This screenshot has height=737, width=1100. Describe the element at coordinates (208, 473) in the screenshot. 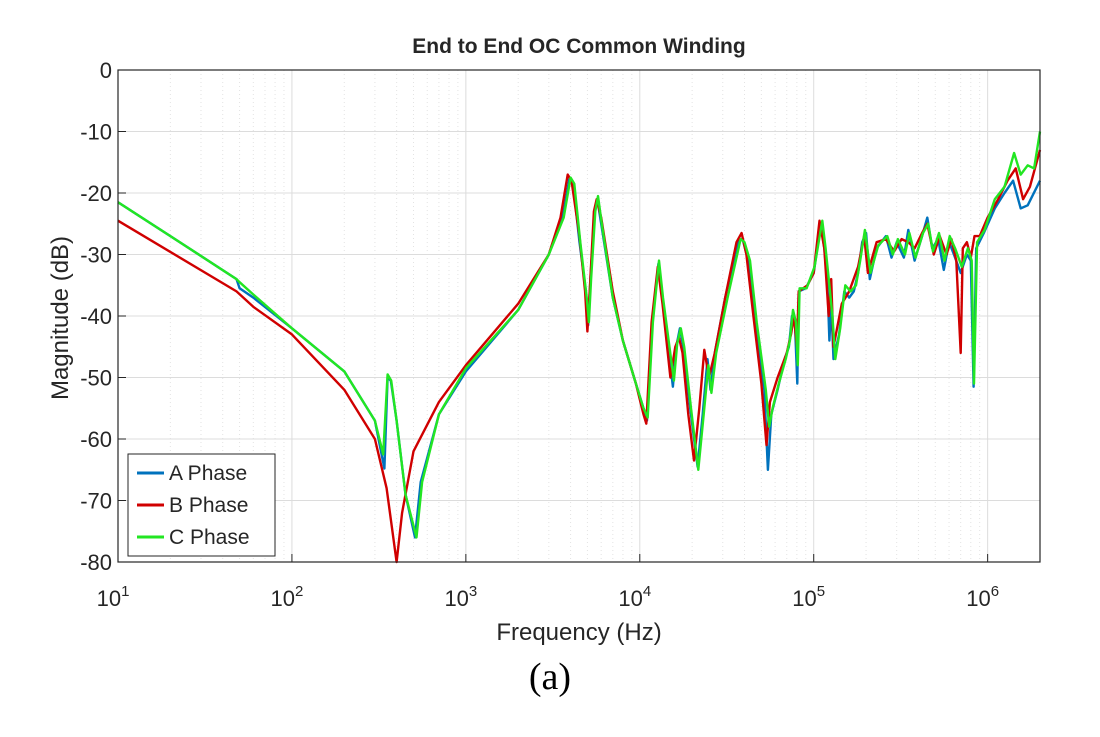

I see `legend-label: A Phase` at that location.